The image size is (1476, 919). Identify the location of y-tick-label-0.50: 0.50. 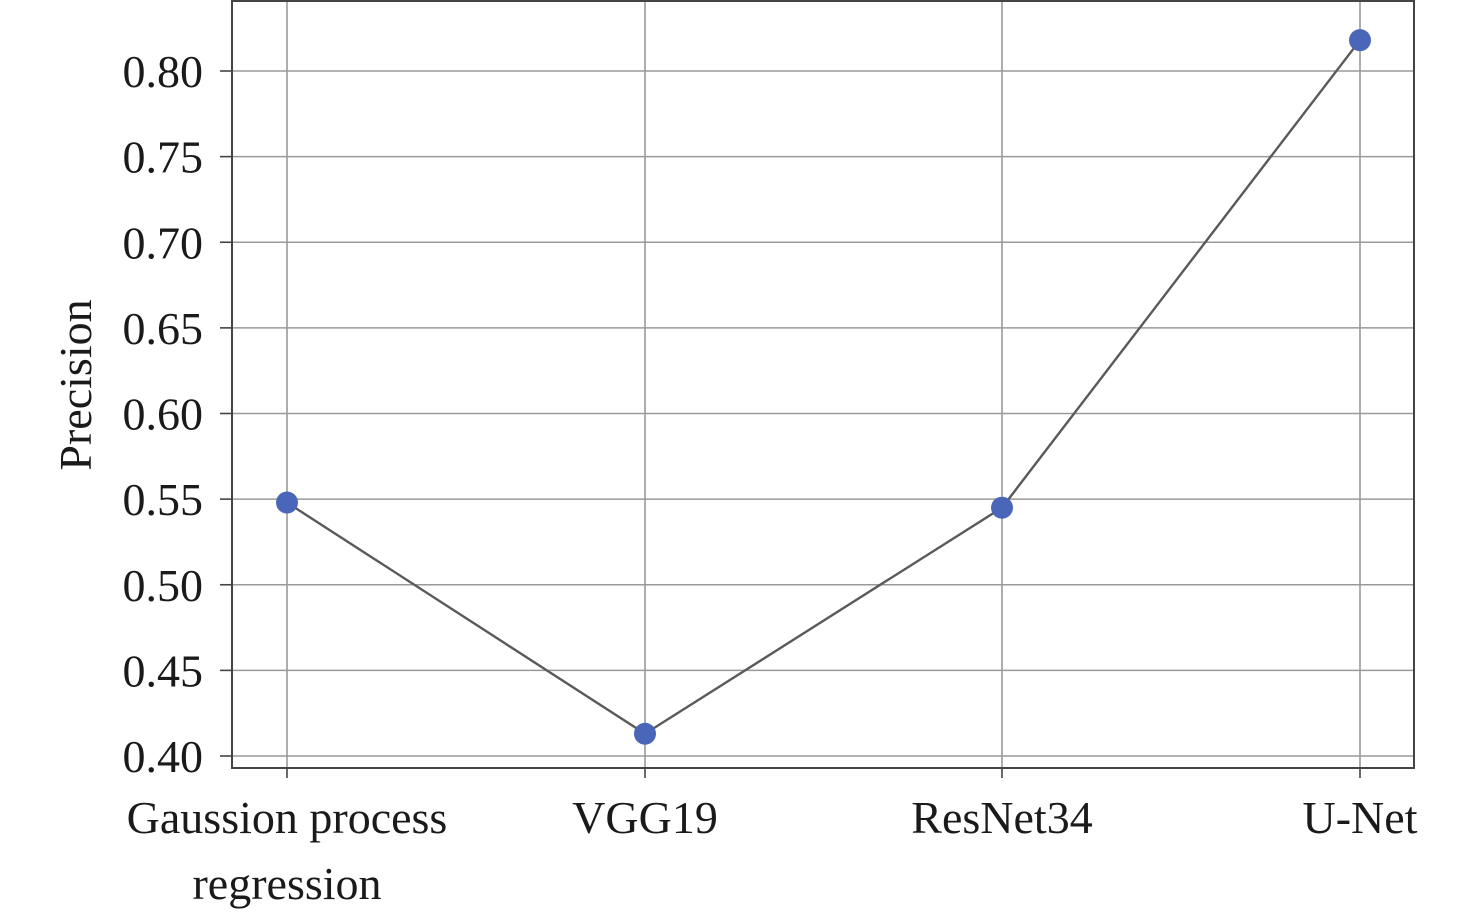
(163, 585).